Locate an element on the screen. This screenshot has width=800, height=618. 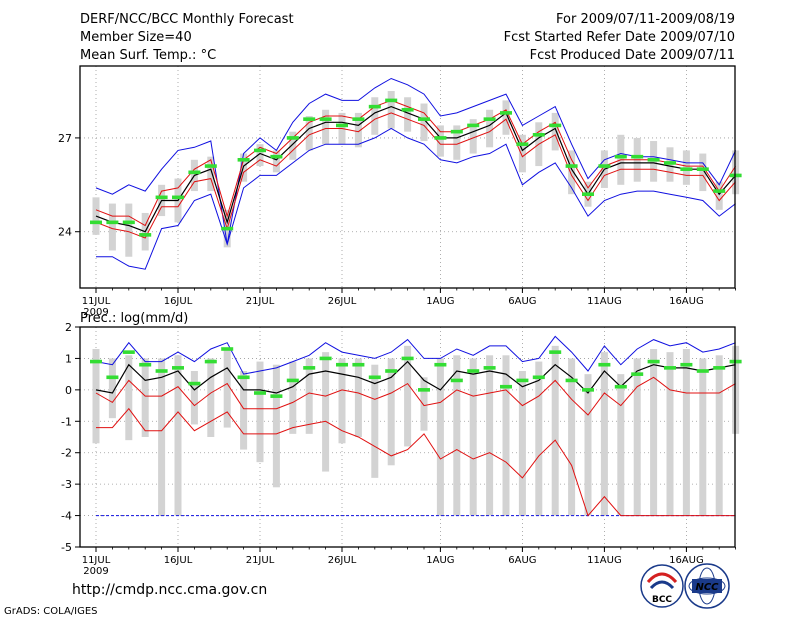
forecast-period-label: For 2009/07/11-2009/08/19 is located at coordinates (645, 19).